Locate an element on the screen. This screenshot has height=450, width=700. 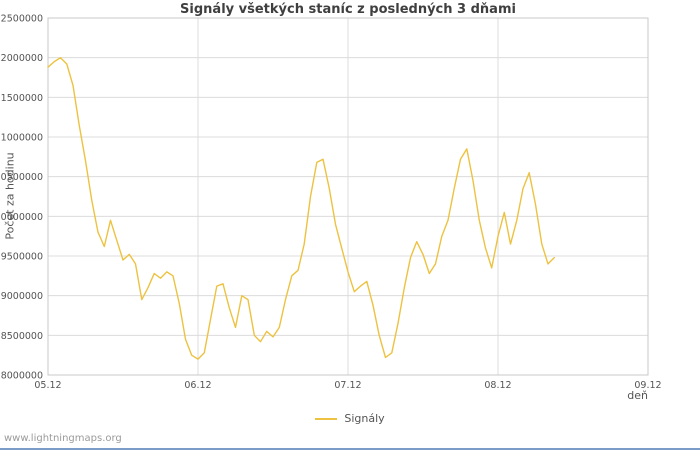
legend: Signály is located at coordinates (350, 418).